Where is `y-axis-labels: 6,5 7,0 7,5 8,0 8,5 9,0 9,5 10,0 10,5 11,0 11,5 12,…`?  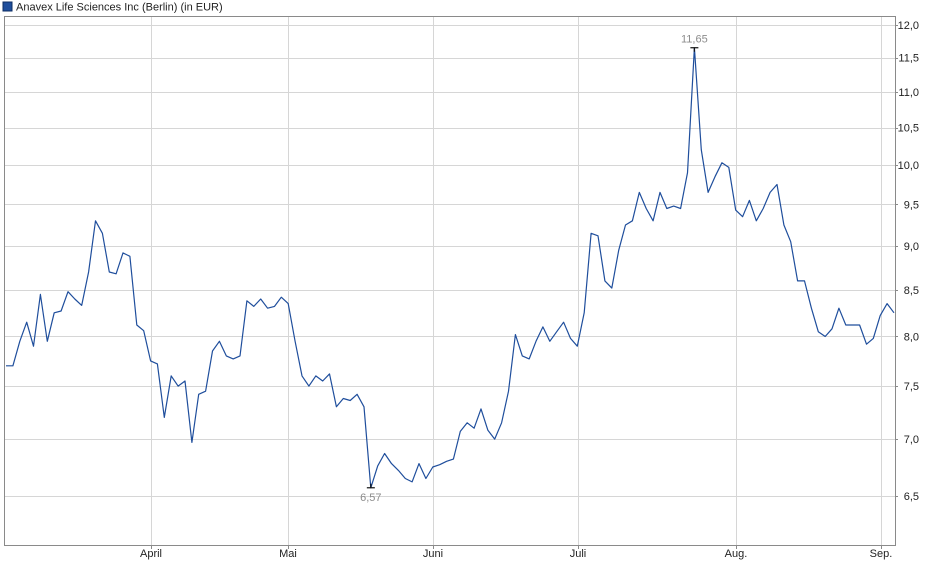 y-axis-labels: 6,5 7,0 7,5 8,0 8,5 9,0 9,5 10,0 10,5 11,0 11,5 12,… is located at coordinates (908, 261).